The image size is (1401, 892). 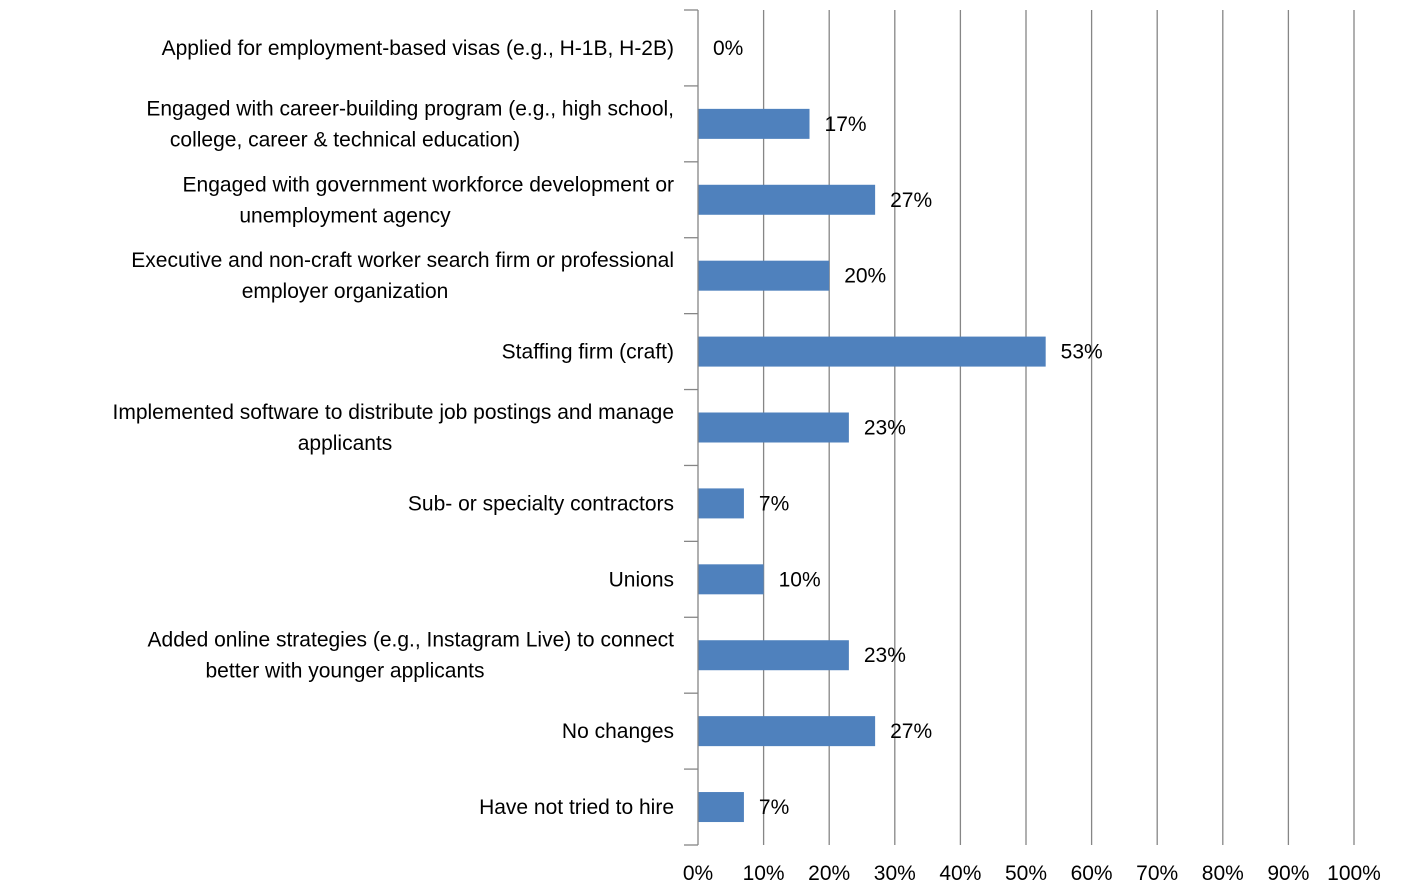 What do you see at coordinates (345, 139) in the screenshot?
I see `category-label: college, career & technical education)` at bounding box center [345, 139].